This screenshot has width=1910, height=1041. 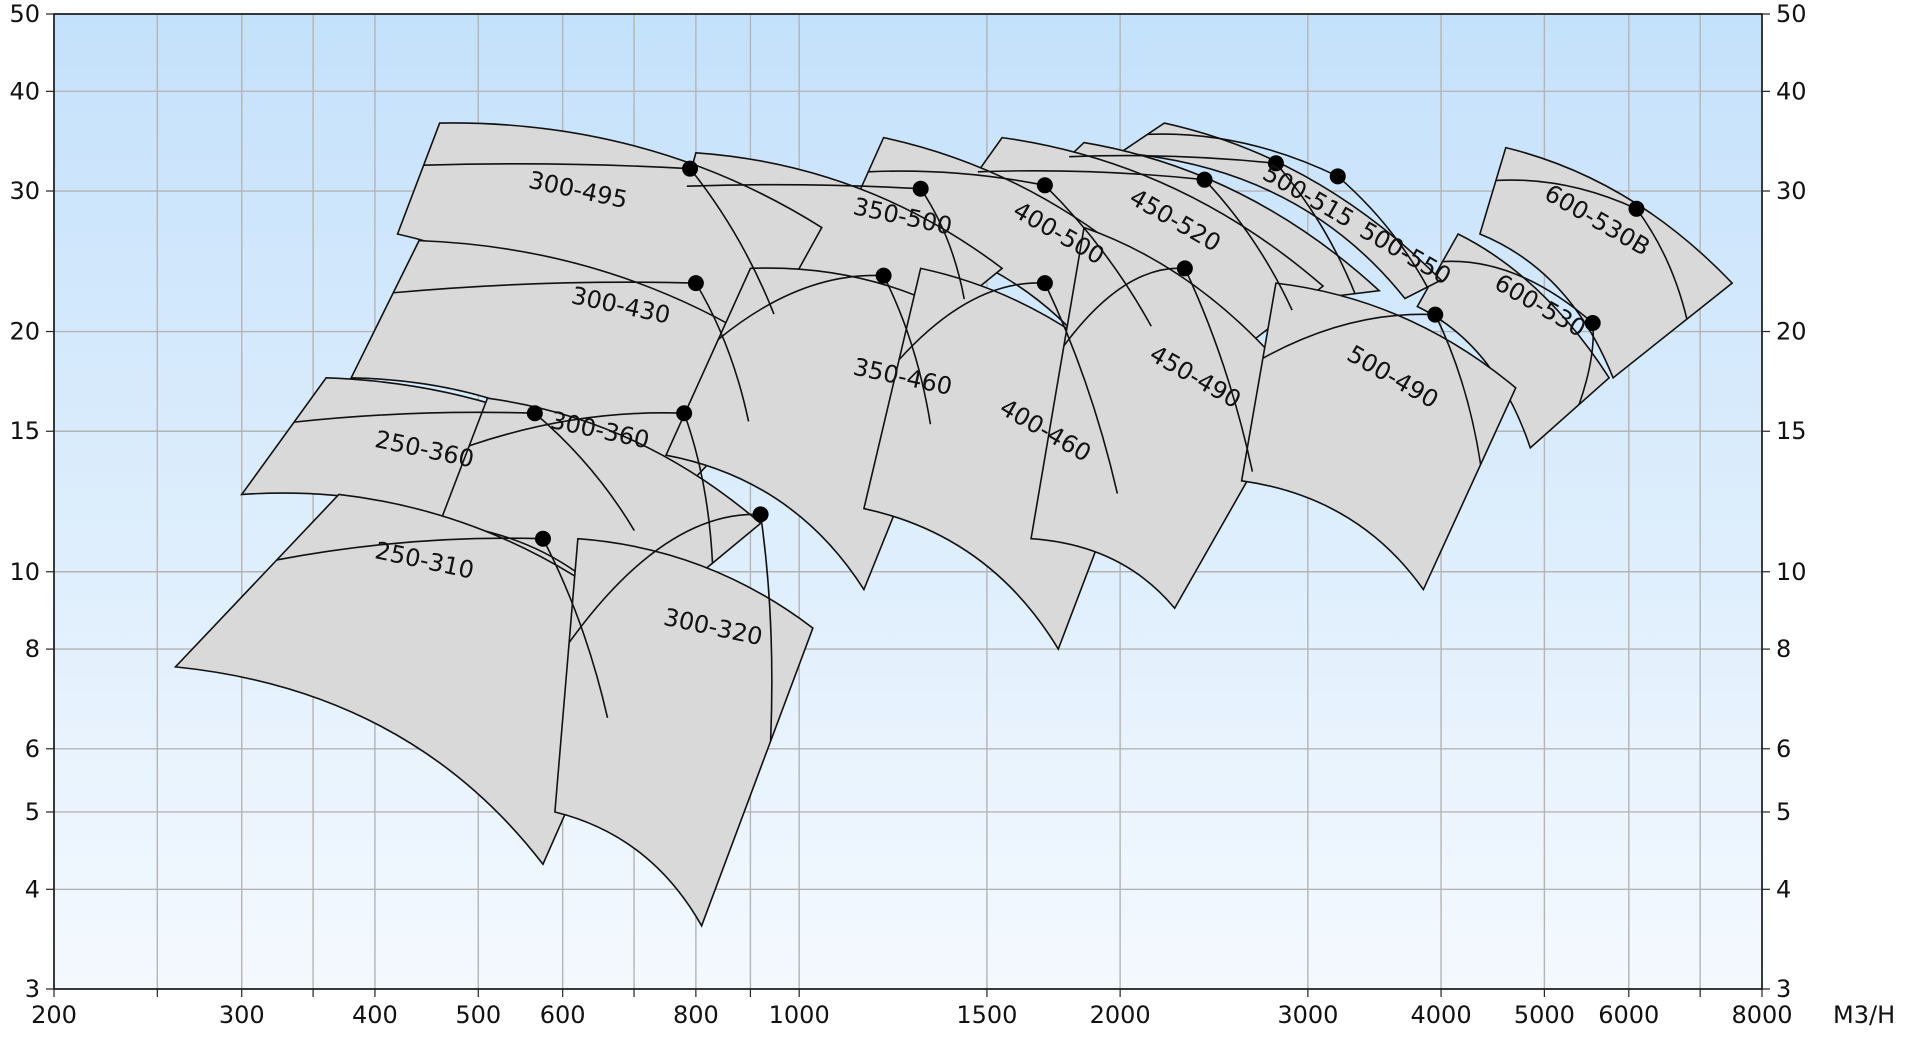 I want to click on y-tick-label-right: 40, so click(x=1791, y=91).